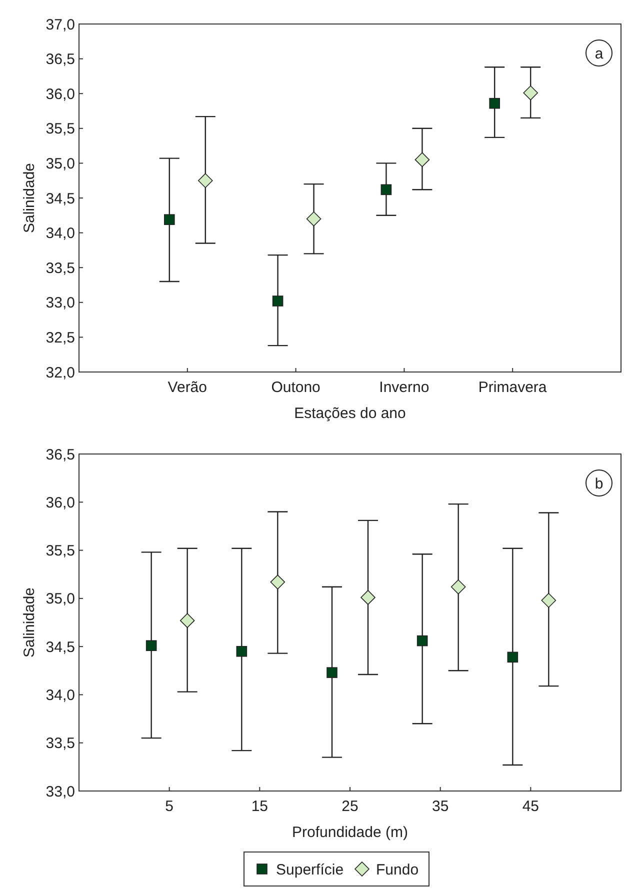 This screenshot has width=633, height=893. Describe the element at coordinates (60, 25) in the screenshot. I see `y-tick-label: 37,0` at that location.